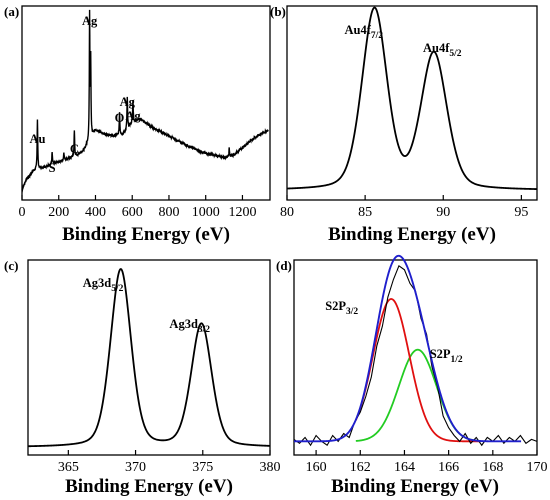  What do you see at coordinates (448, 467) in the screenshot?
I see `panel-d-x-tick-label: 166` at bounding box center [448, 467].